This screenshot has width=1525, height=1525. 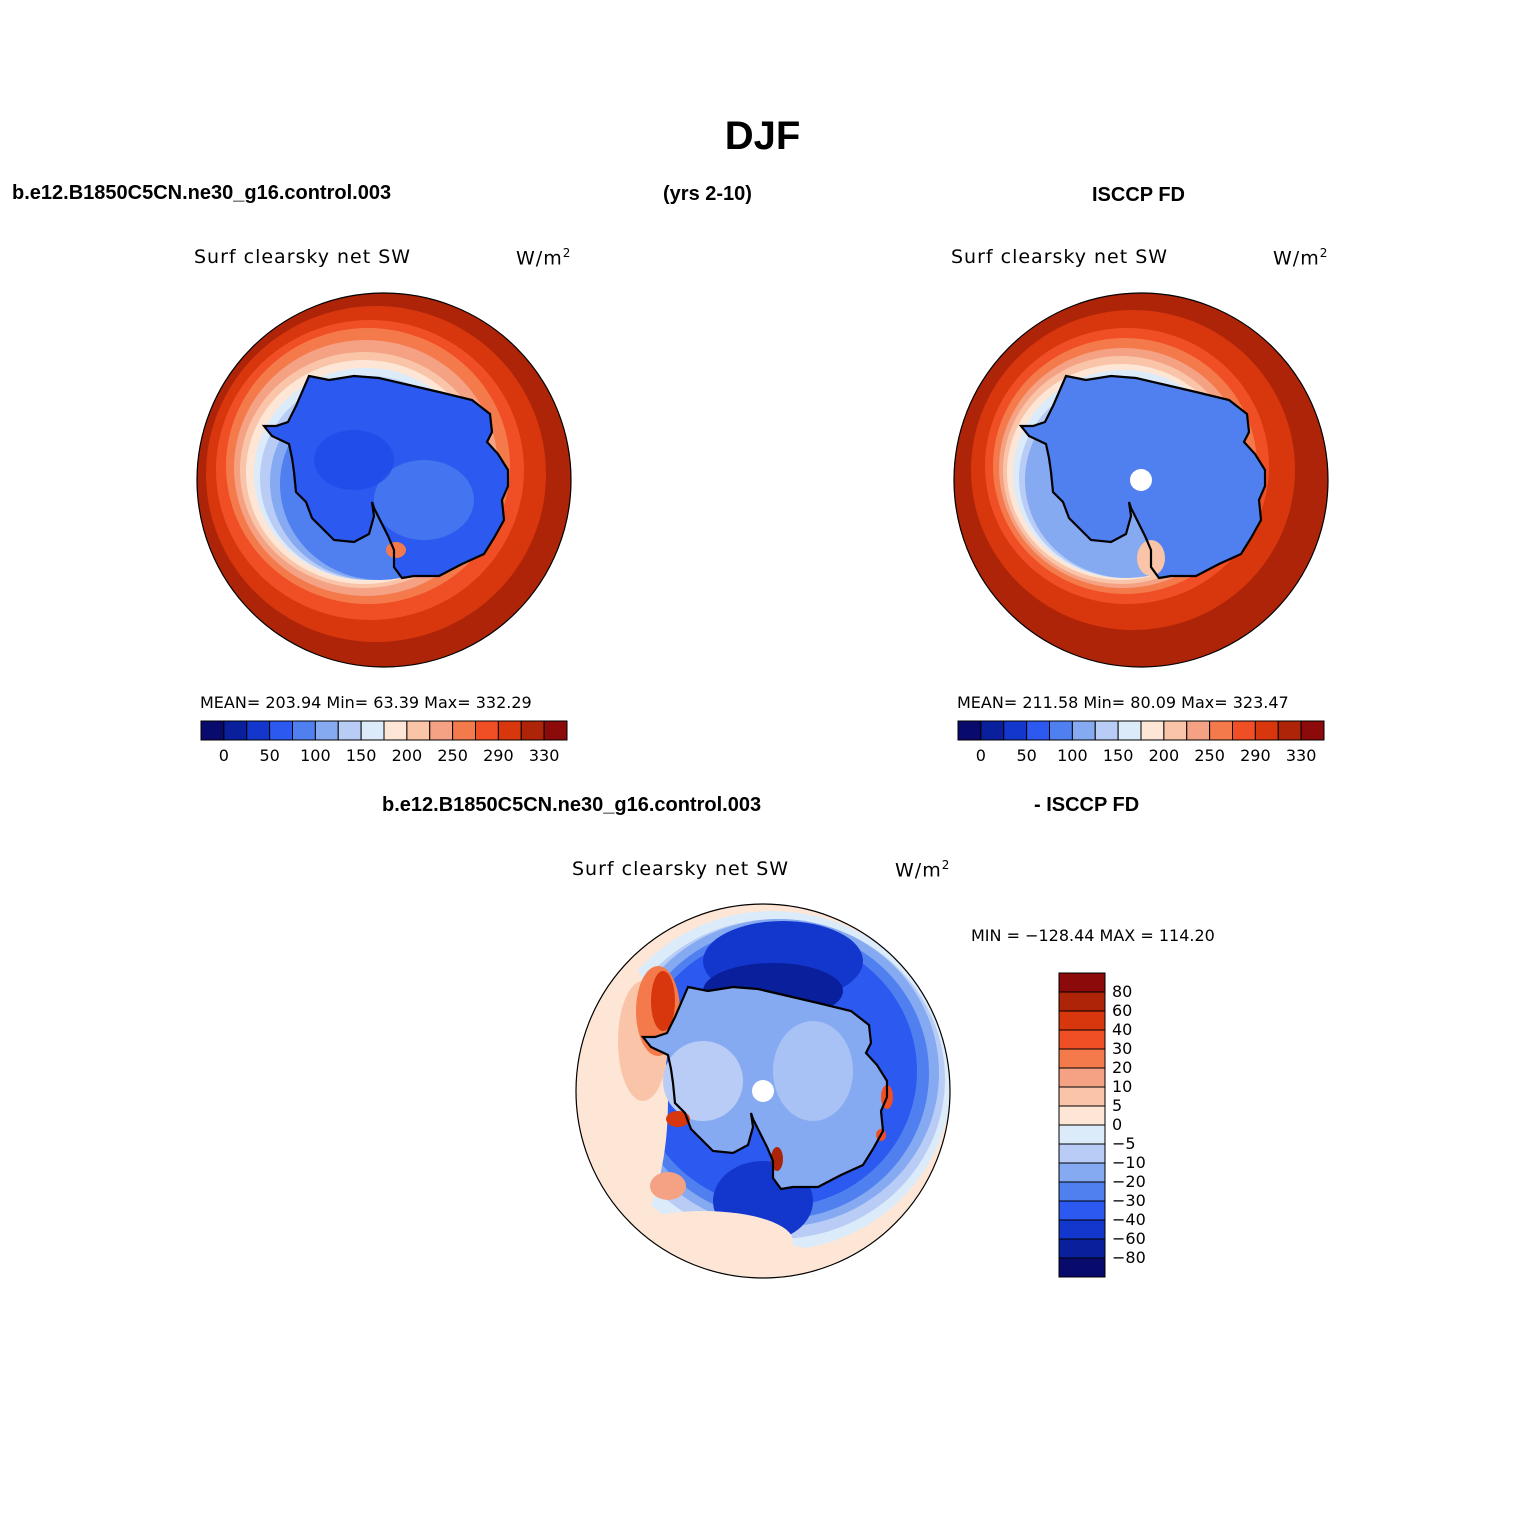 What do you see at coordinates (1129, 1238) in the screenshot?
I see `colorbar-tick-label: −60` at bounding box center [1129, 1238].